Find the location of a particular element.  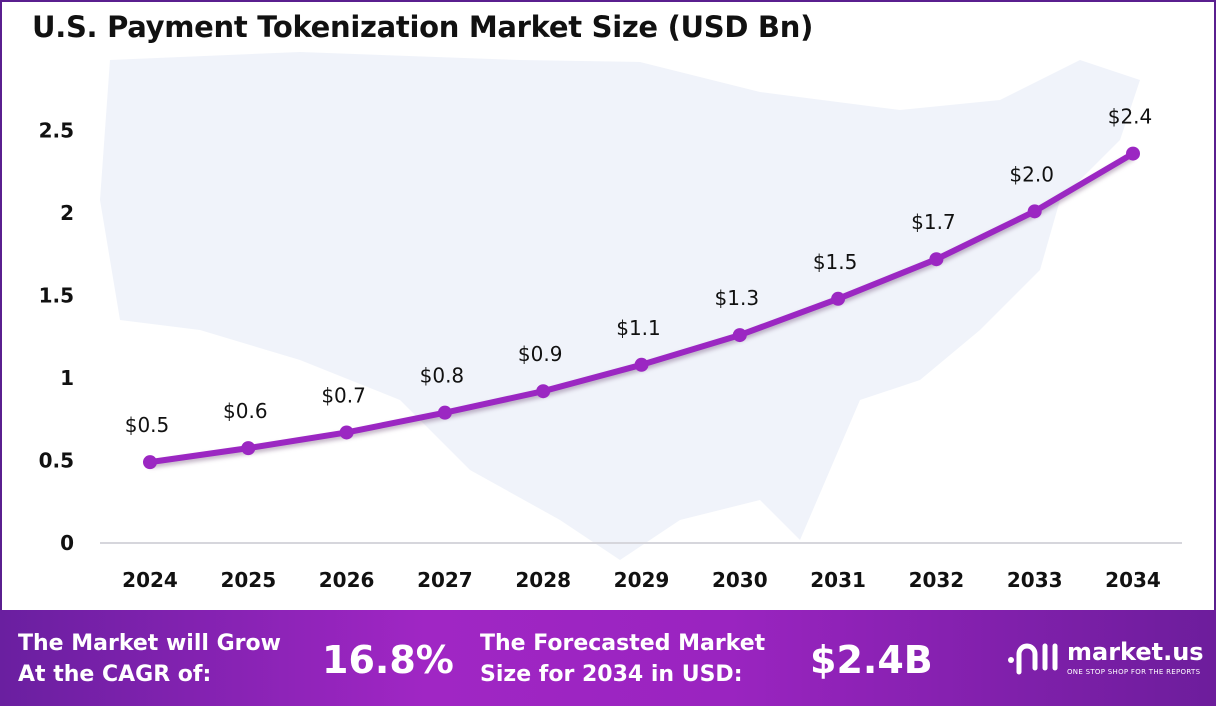

y-tick-label: 0.5 is located at coordinates (56, 461).